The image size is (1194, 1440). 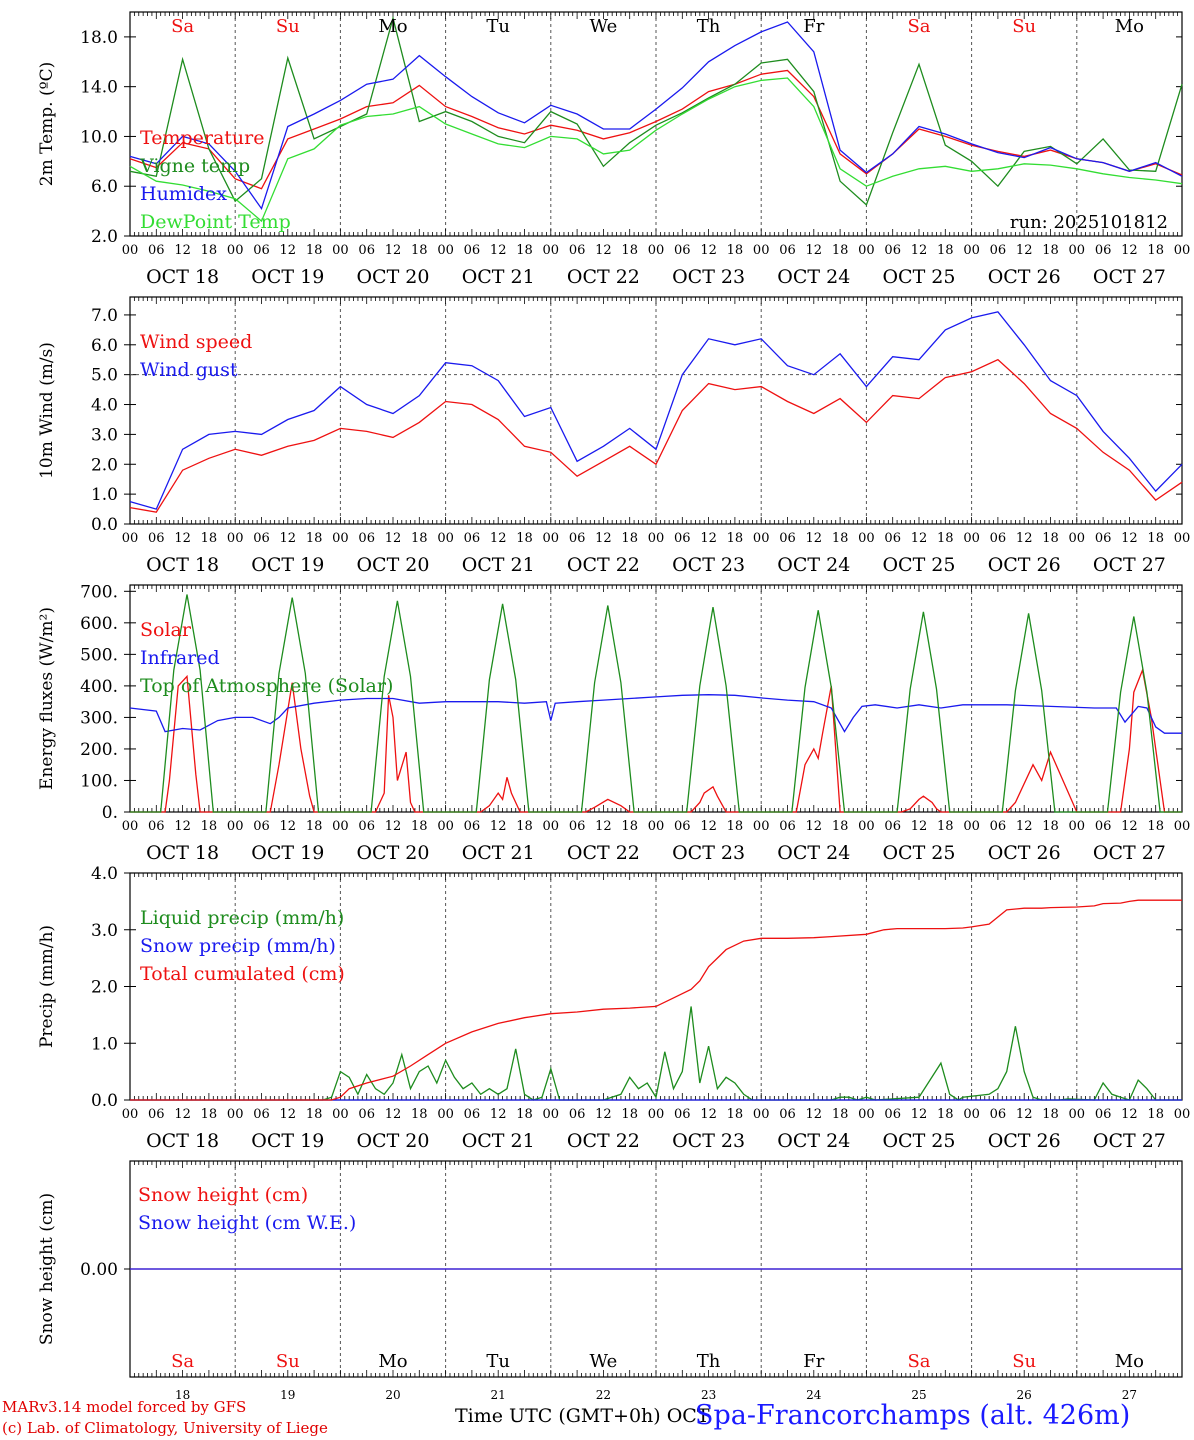 I want to click on y-tick-label: 14.0, so click(x=99, y=88).